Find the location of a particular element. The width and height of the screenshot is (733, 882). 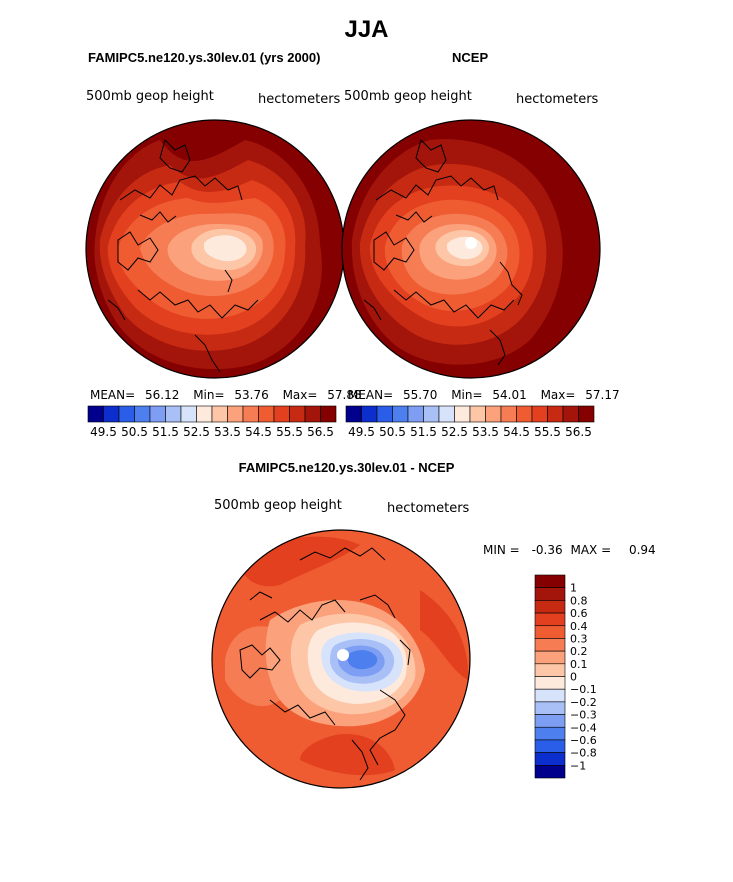

right-polar-map is located at coordinates (471, 249).